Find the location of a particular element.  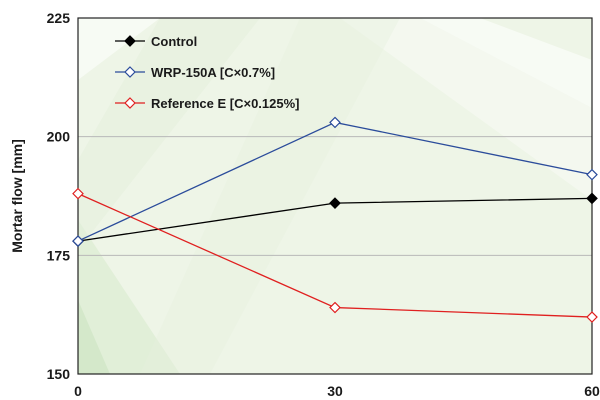

legend-label: Reference E [C×0.125%] is located at coordinates (225, 103).